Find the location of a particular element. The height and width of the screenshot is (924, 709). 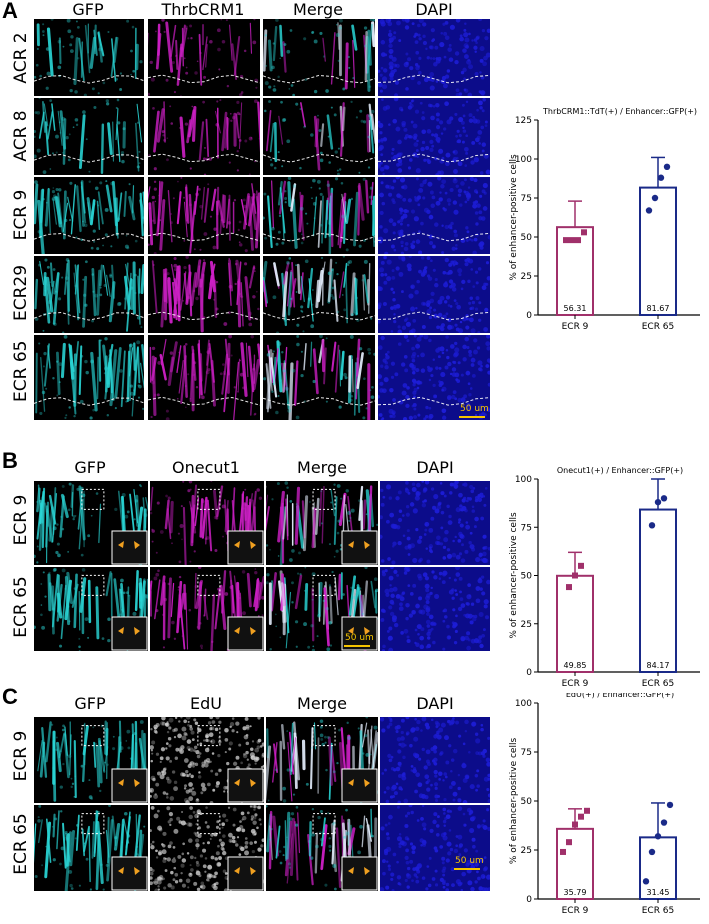

panel-a-row-label: ACR 8 is located at coordinates (21, 136).